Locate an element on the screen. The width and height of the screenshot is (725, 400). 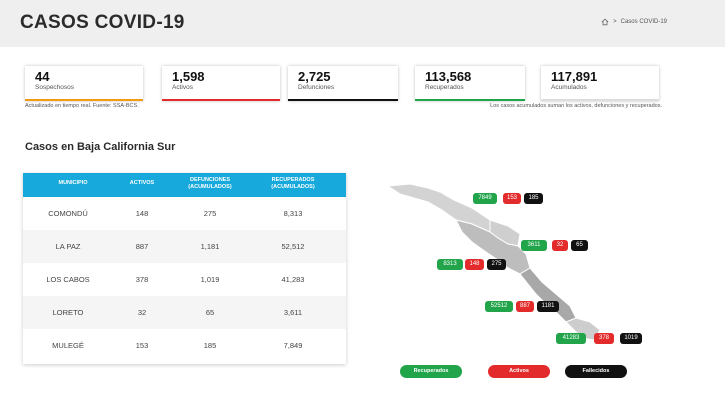
legend-recuperados: Recuperados is located at coordinates (431, 371).